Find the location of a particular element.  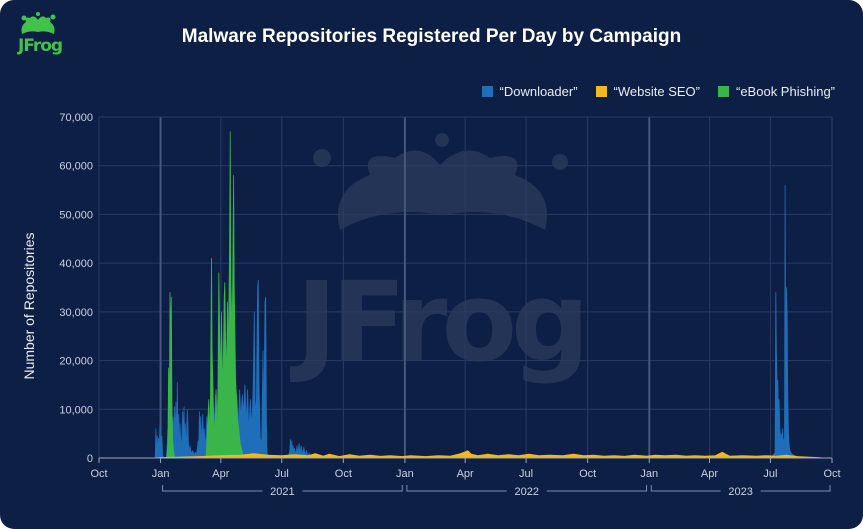

legend-item-ebook-phishing: “eBook Phishing” is located at coordinates (776, 91).